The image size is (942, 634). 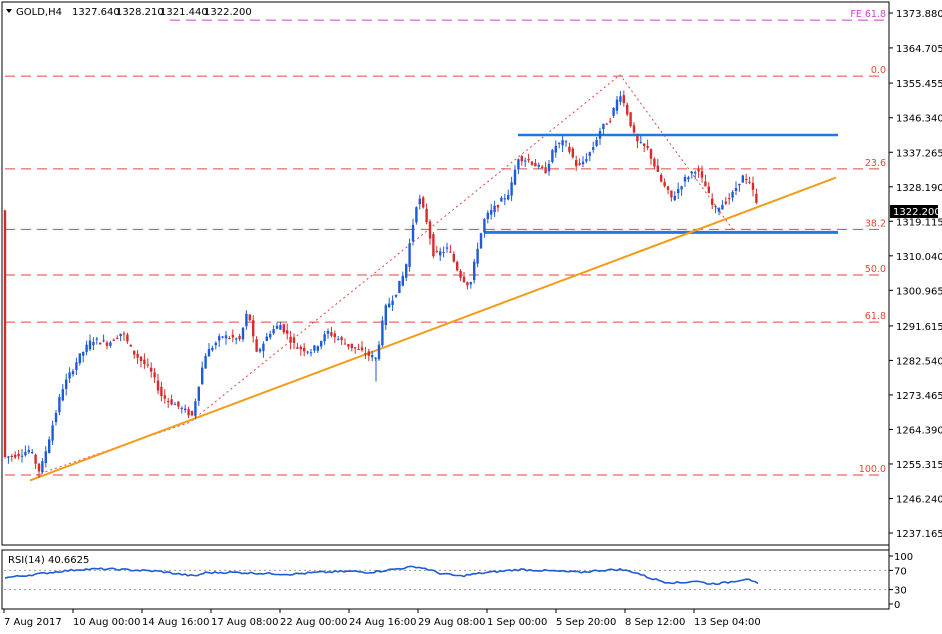 What do you see at coordinates (528, 15) in the screenshot?
I see `fibonacci-expansion: FE 61.8` at bounding box center [528, 15].